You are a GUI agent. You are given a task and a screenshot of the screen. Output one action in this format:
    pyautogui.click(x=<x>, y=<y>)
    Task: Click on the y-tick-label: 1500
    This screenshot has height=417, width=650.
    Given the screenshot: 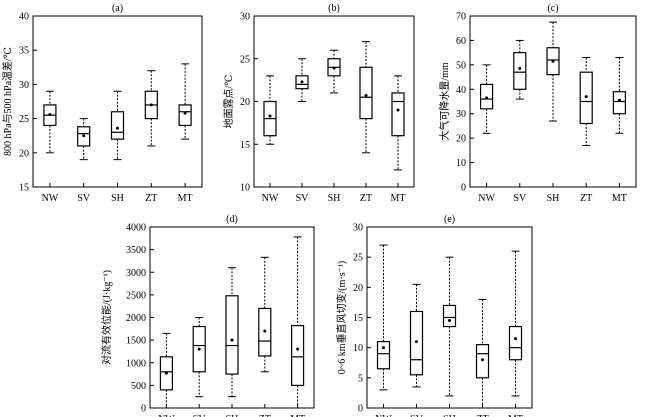 What is the action you would take?
    pyautogui.click(x=136, y=341)
    